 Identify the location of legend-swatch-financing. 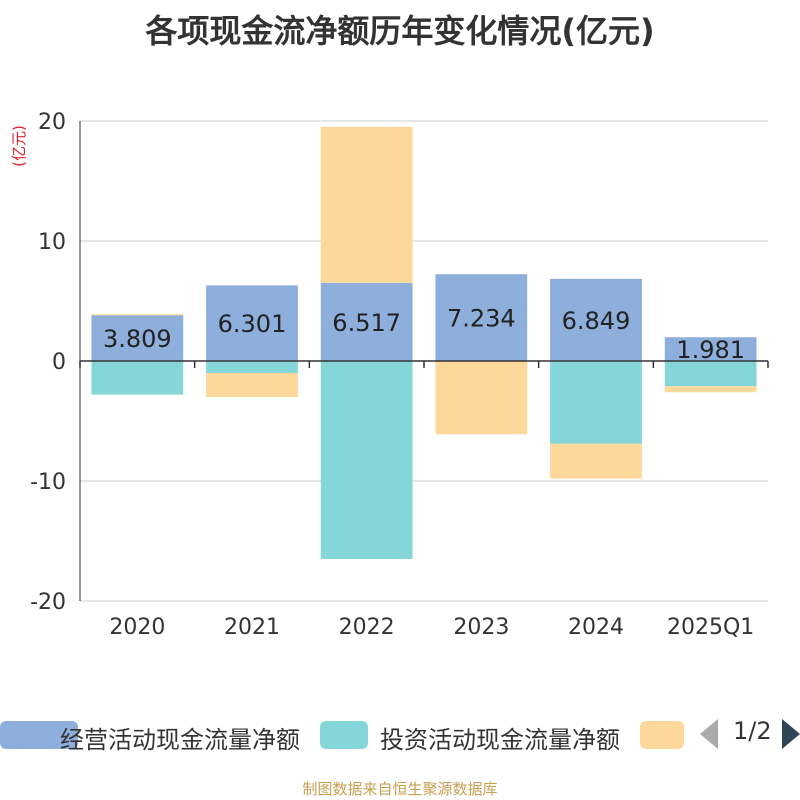
(662, 735).